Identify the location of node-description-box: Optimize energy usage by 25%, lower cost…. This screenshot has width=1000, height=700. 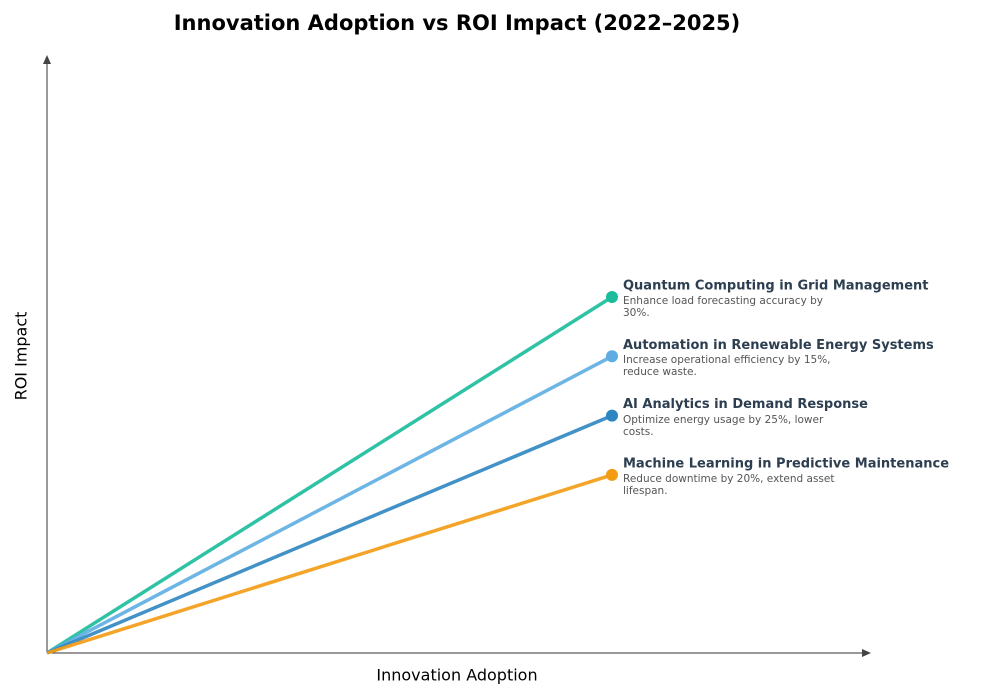
(723, 425).